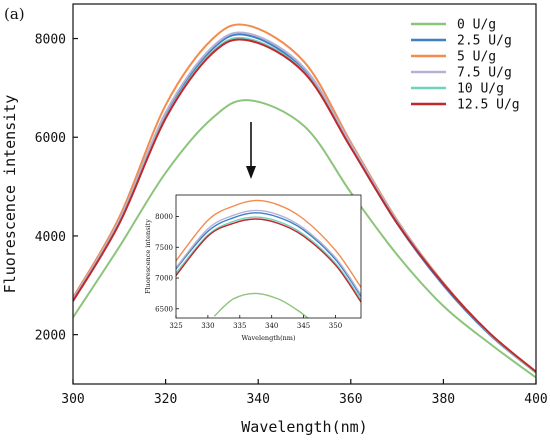 This screenshot has height=445, width=550. Describe the element at coordinates (148, 256) in the screenshot. I see `inset-y-axis-title: Fluorescence intensity` at that location.